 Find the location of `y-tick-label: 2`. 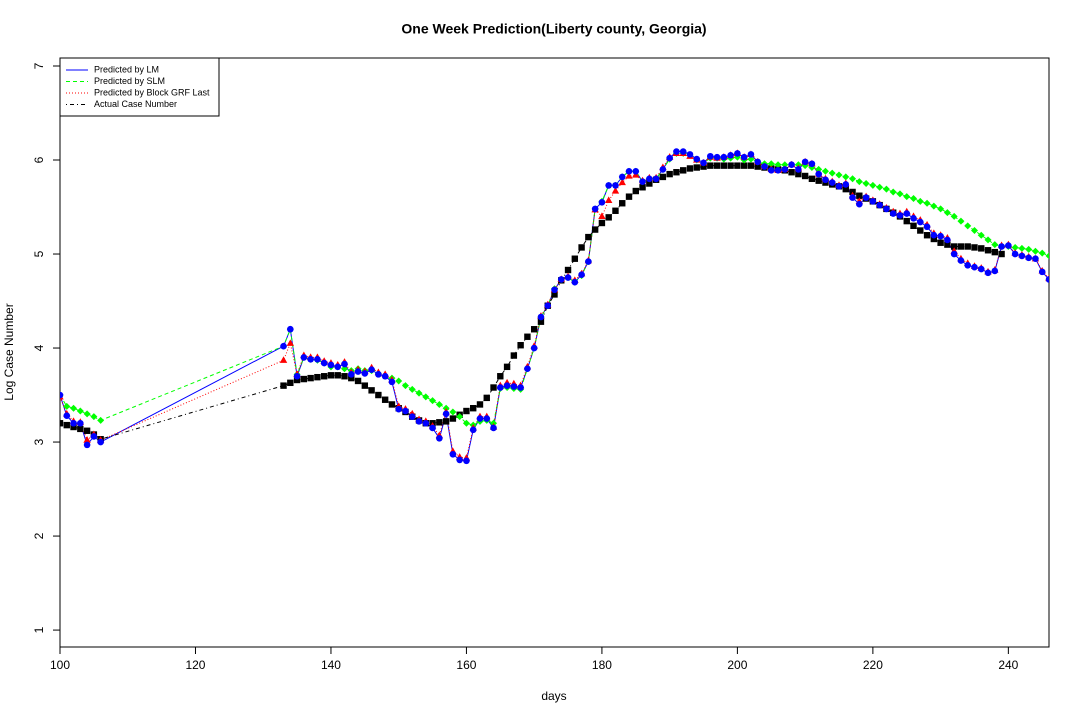

y-tick-label: 2 is located at coordinates (39, 535).